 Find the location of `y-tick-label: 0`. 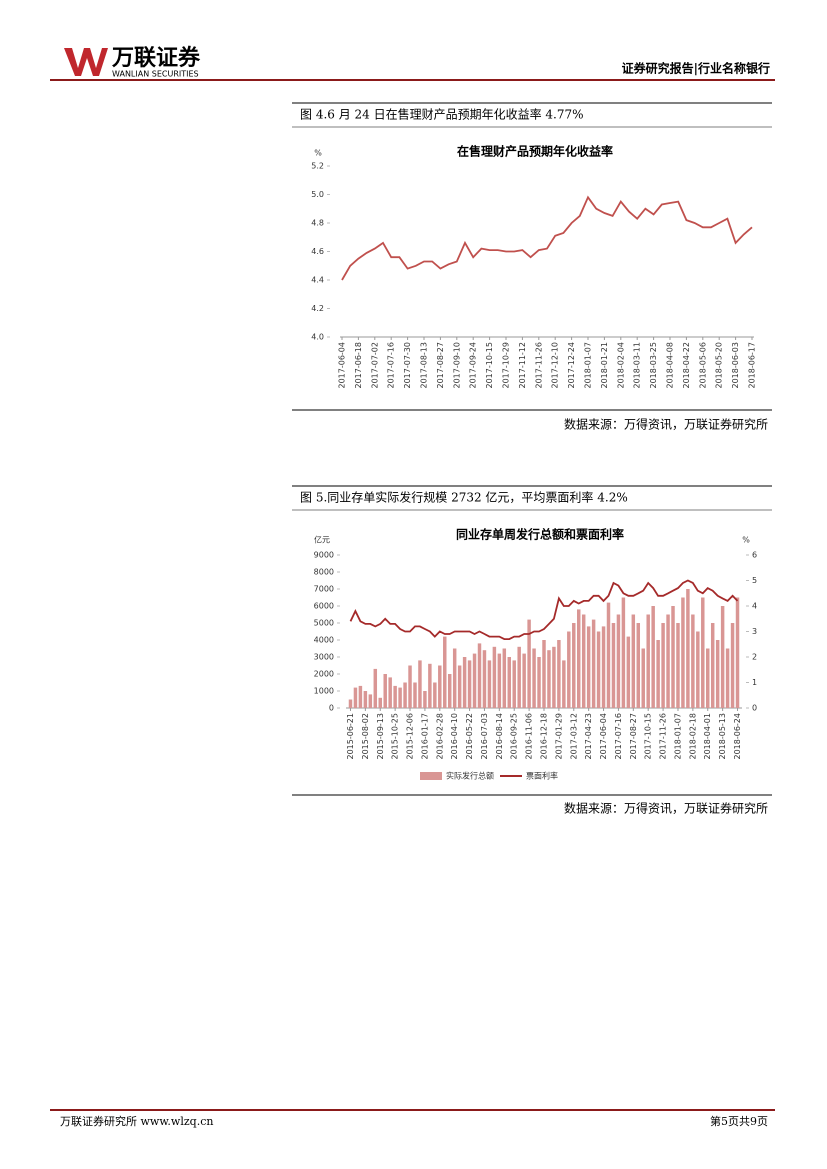

y-tick-label: 0 is located at coordinates (331, 708).